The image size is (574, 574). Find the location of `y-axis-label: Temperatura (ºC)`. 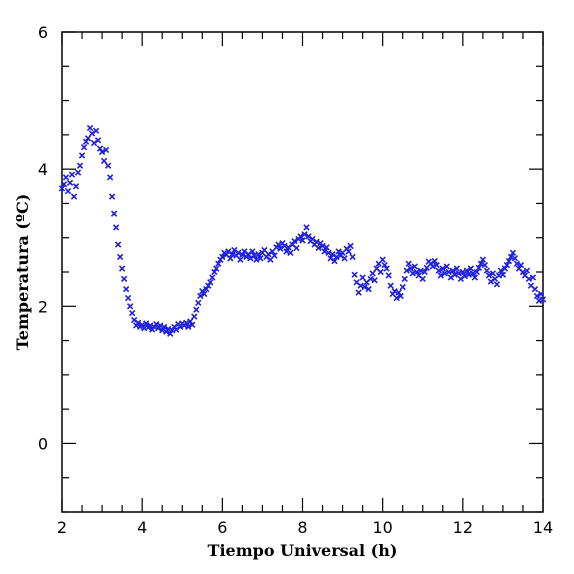

y-axis-label: Temperatura (ºC) is located at coordinates (22, 272).